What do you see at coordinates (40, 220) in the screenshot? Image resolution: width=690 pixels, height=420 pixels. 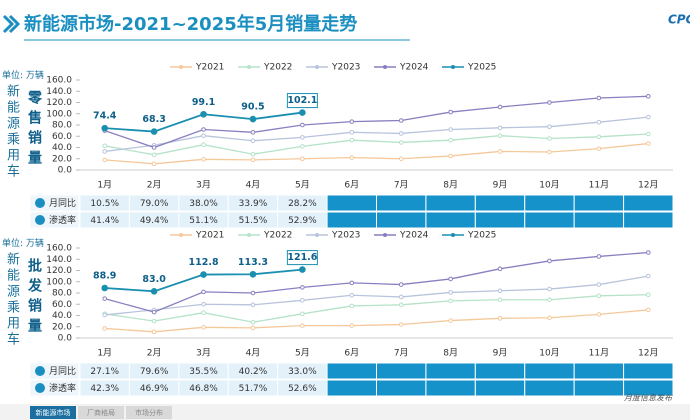 I see `row-icon` at bounding box center [40, 220].